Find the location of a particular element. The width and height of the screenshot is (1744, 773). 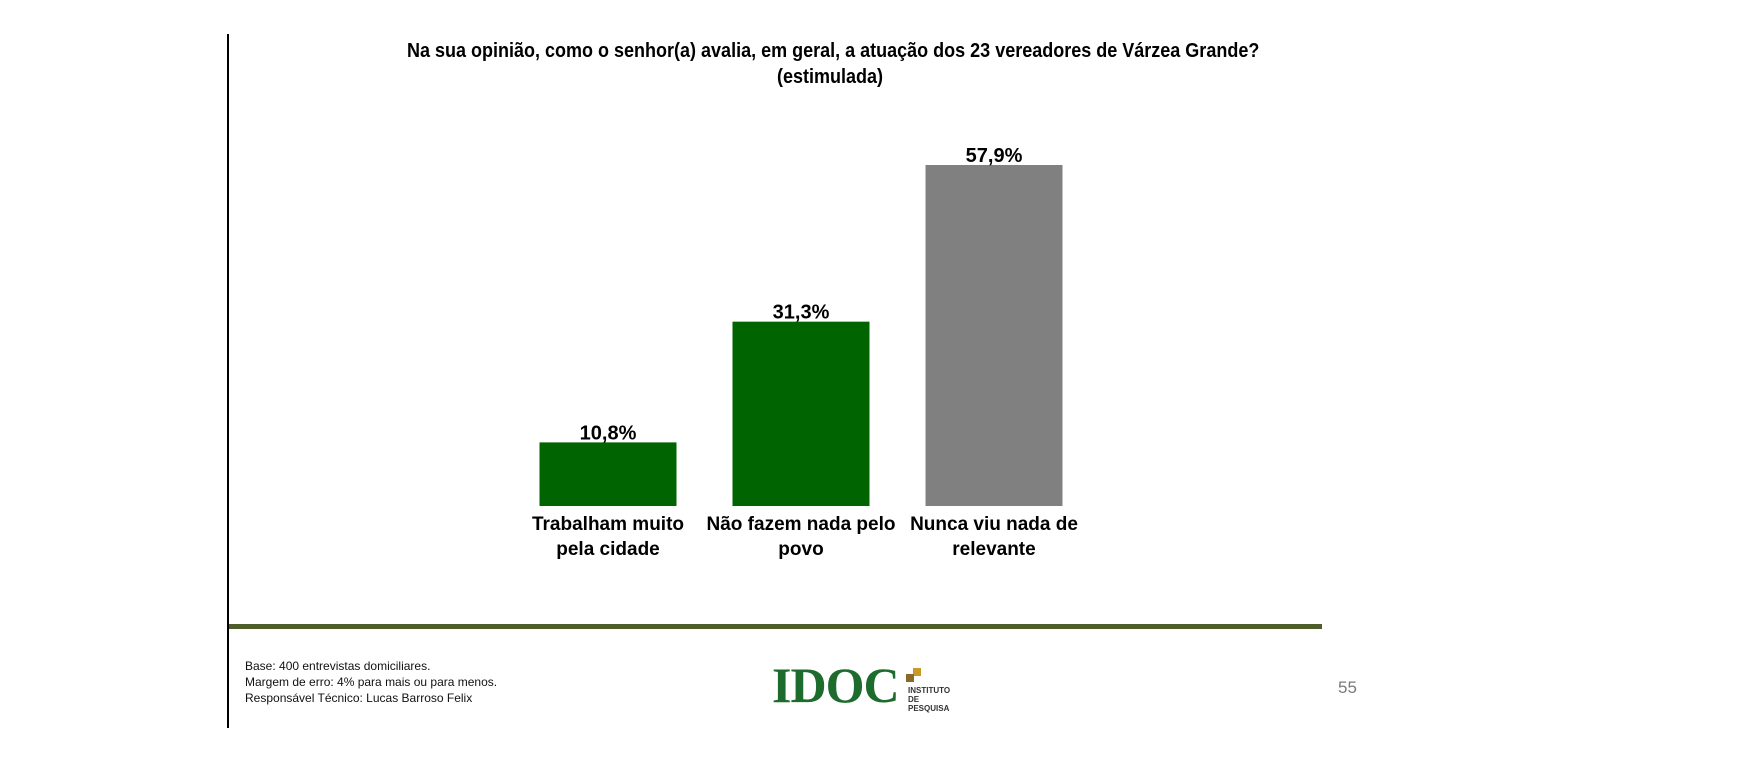

logo-sub-line2: DE PESQUISA is located at coordinates (929, 704).